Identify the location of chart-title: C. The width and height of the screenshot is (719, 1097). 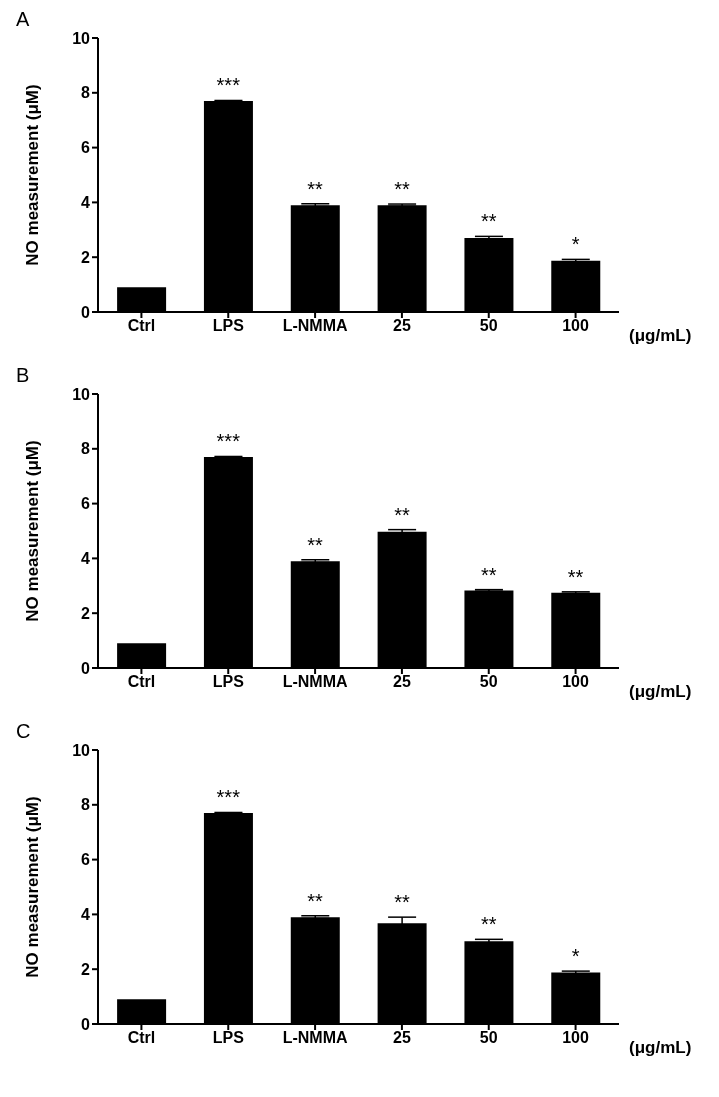
(24, 731).